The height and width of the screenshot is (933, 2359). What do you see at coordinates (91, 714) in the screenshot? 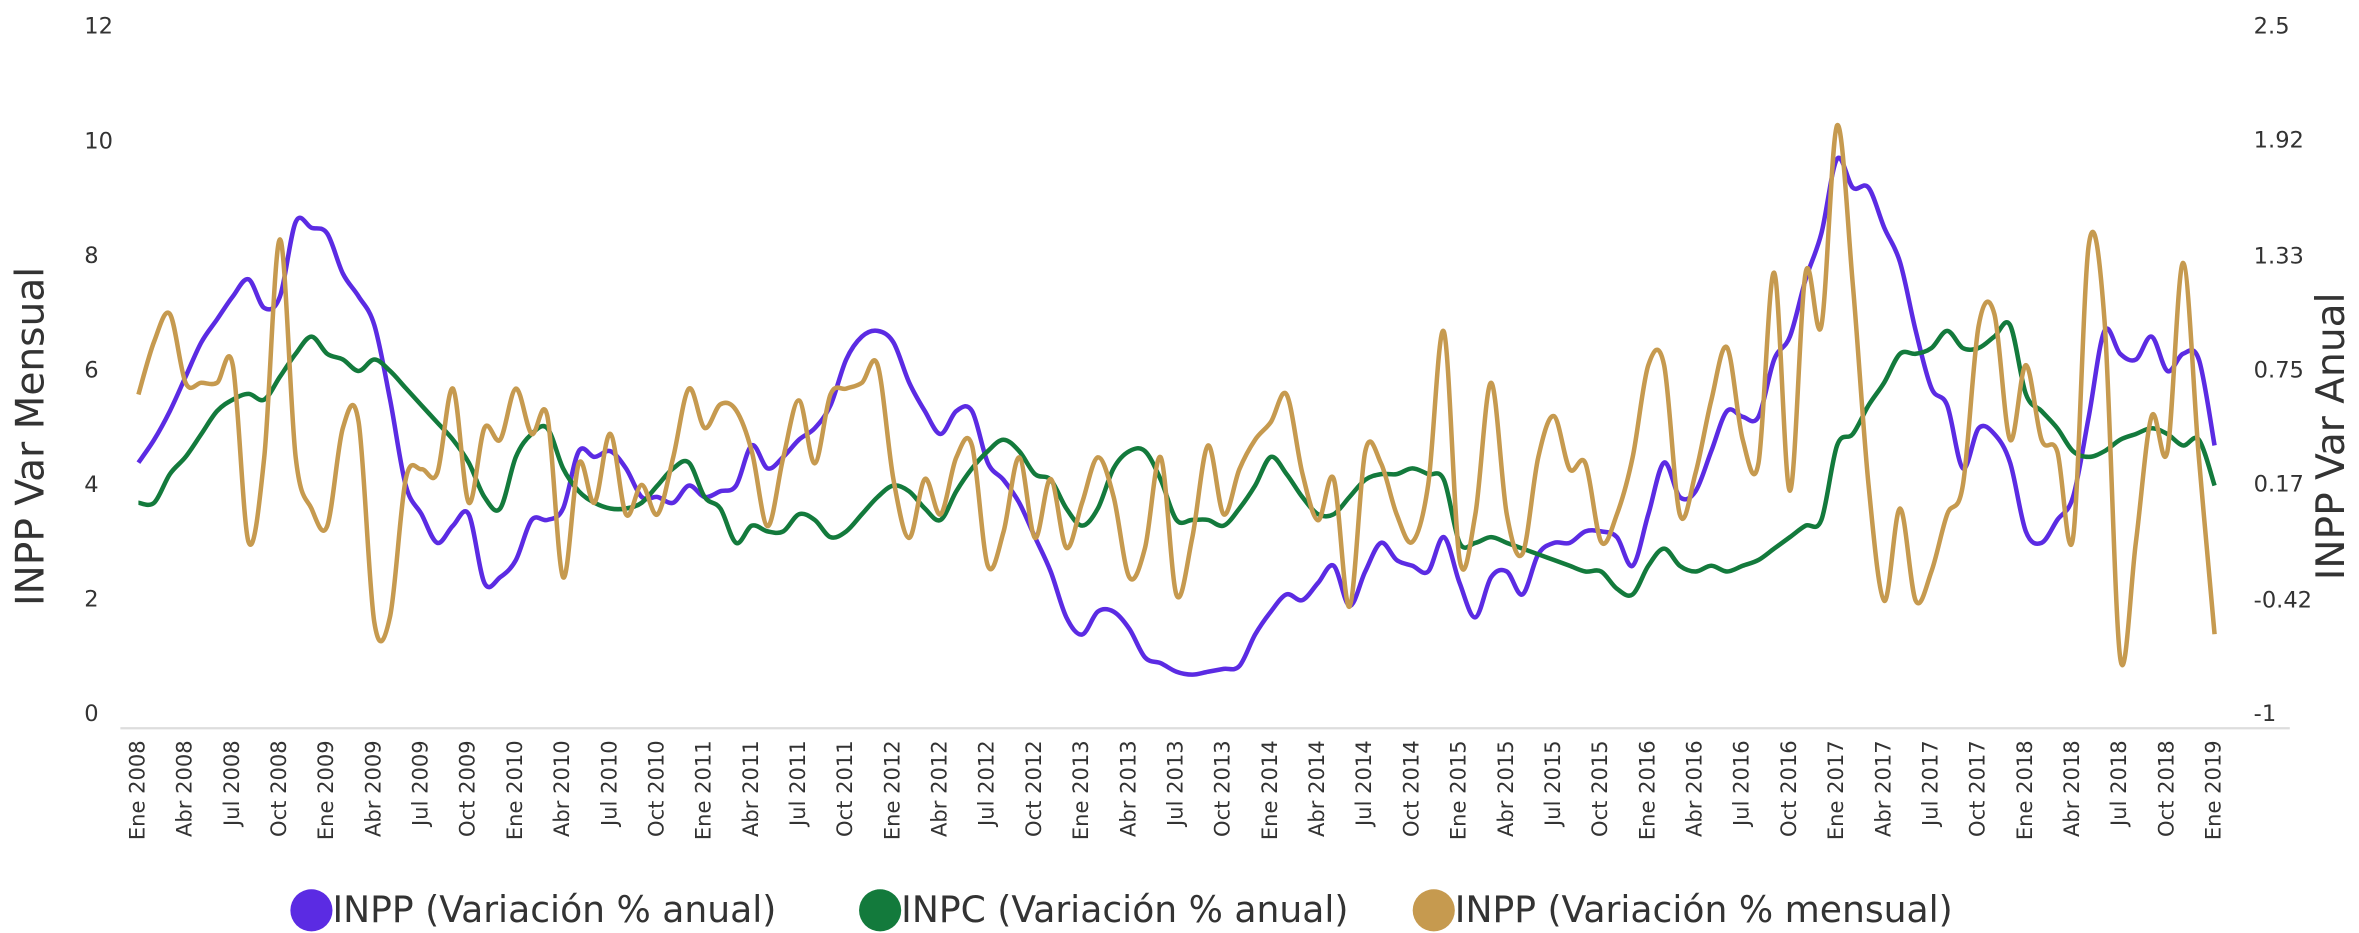
I see `y-tick-label: 0` at bounding box center [91, 714].